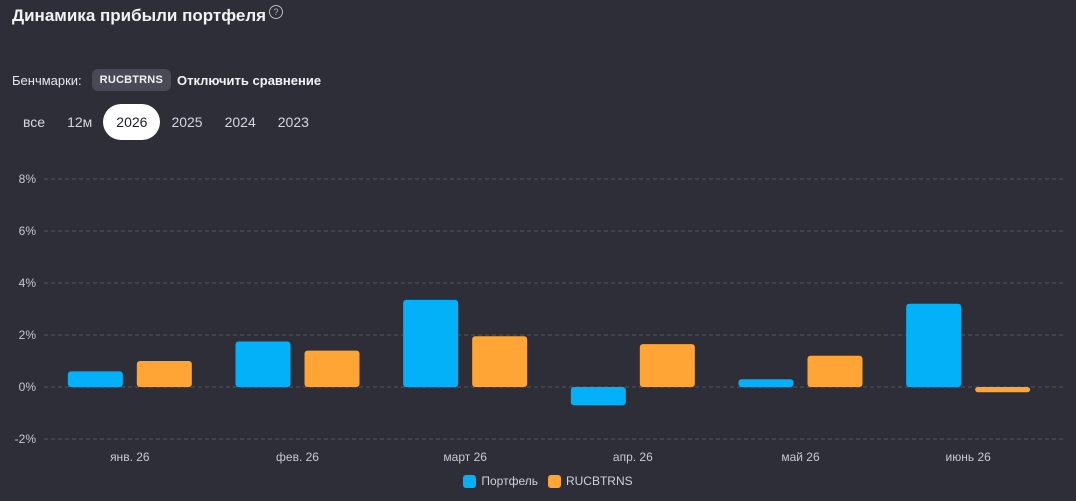 This screenshot has width=1076, height=501. What do you see at coordinates (465, 457) in the screenshot?
I see `x-tick-label: март 26` at bounding box center [465, 457].